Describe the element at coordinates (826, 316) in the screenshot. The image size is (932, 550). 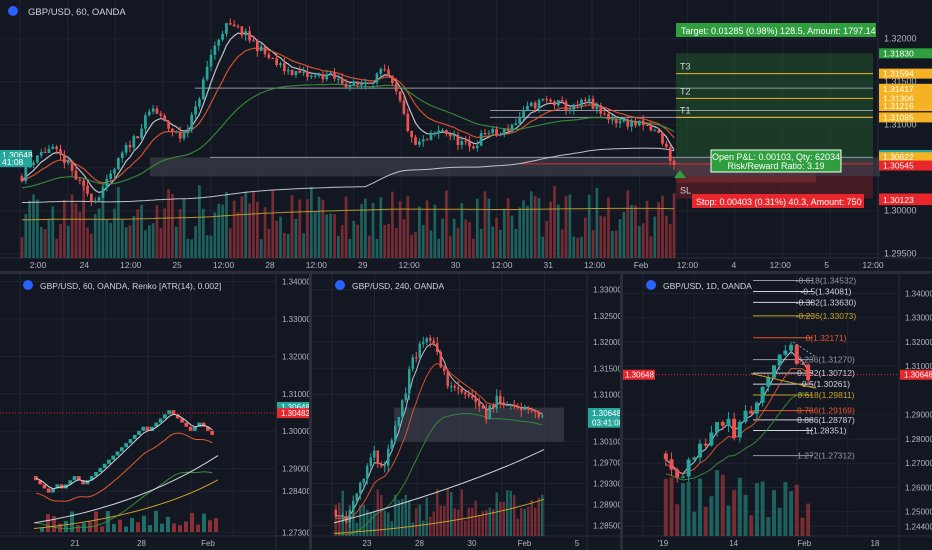
I see `fib-level-label: -0.236(1.33073)` at that location.